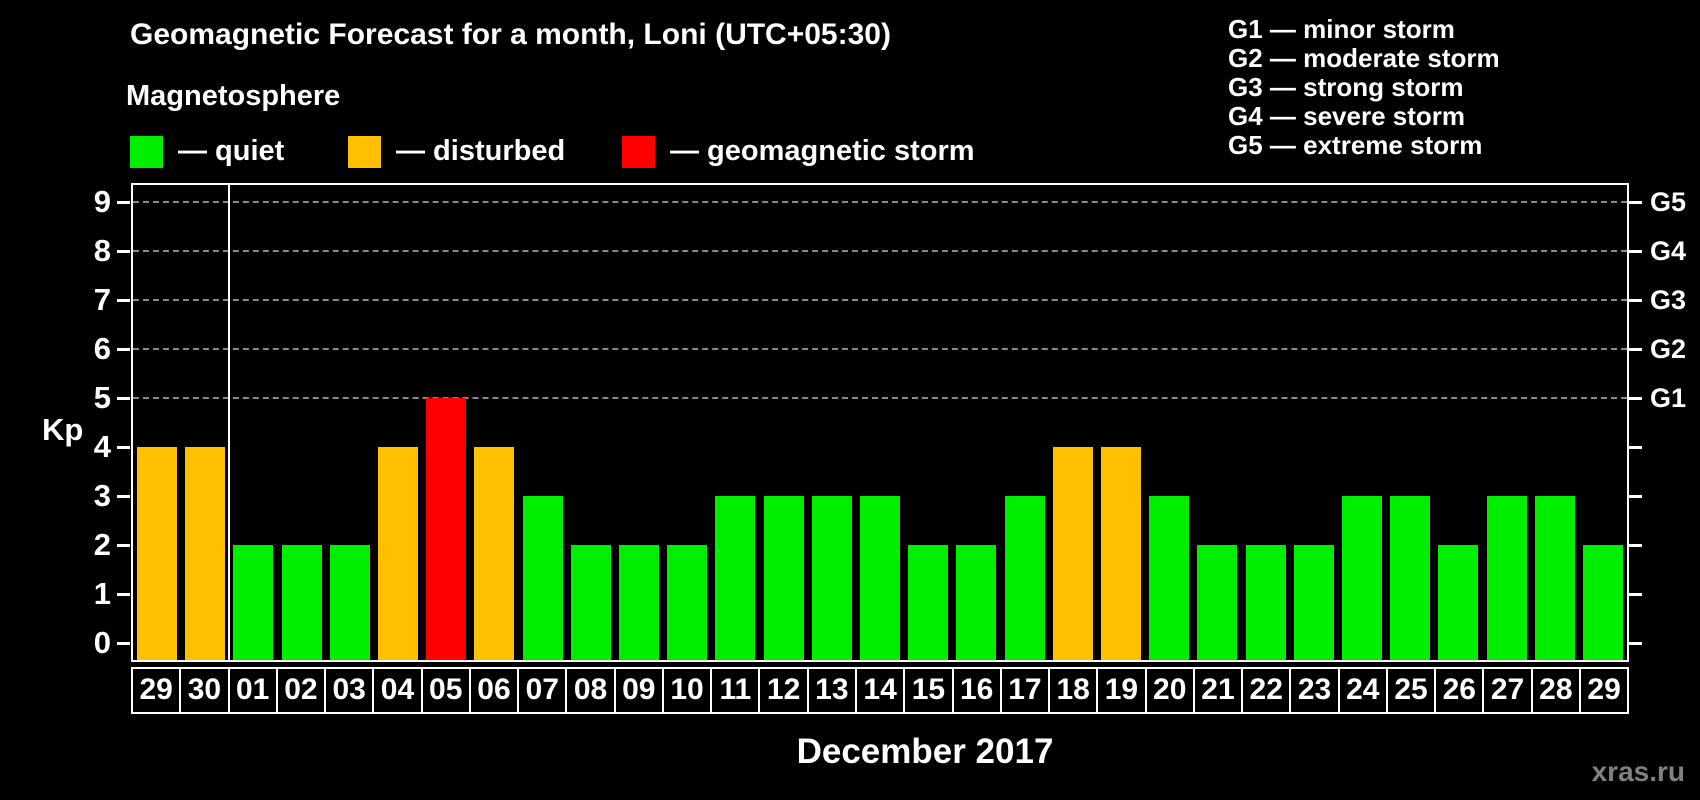  I want to click on day-label-13: 13, so click(831, 690).